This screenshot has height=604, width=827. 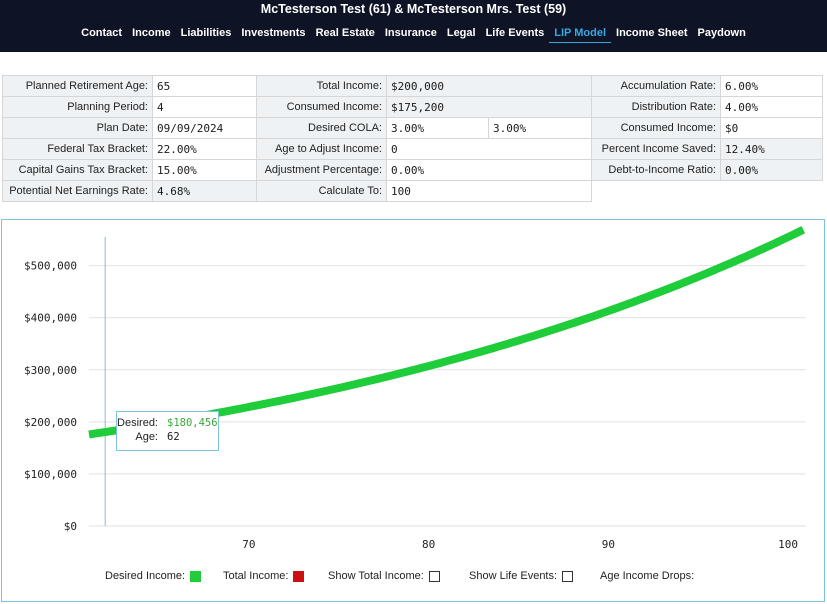 I want to click on chart-tooltip: Desired: $180,456 Age: 62, so click(x=167, y=431).